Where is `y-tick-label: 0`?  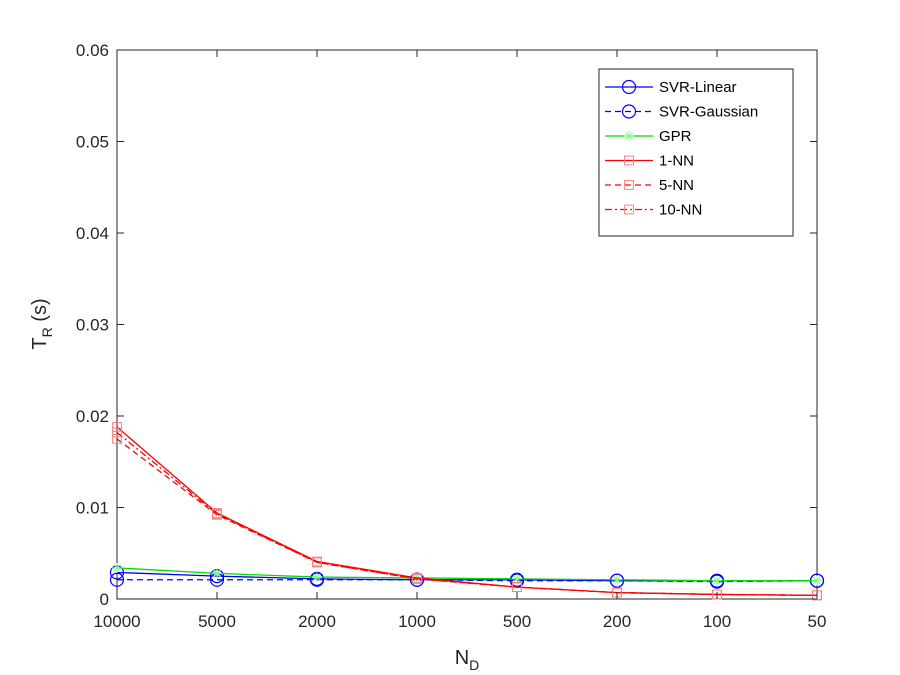 y-tick-label: 0 is located at coordinates (104, 599).